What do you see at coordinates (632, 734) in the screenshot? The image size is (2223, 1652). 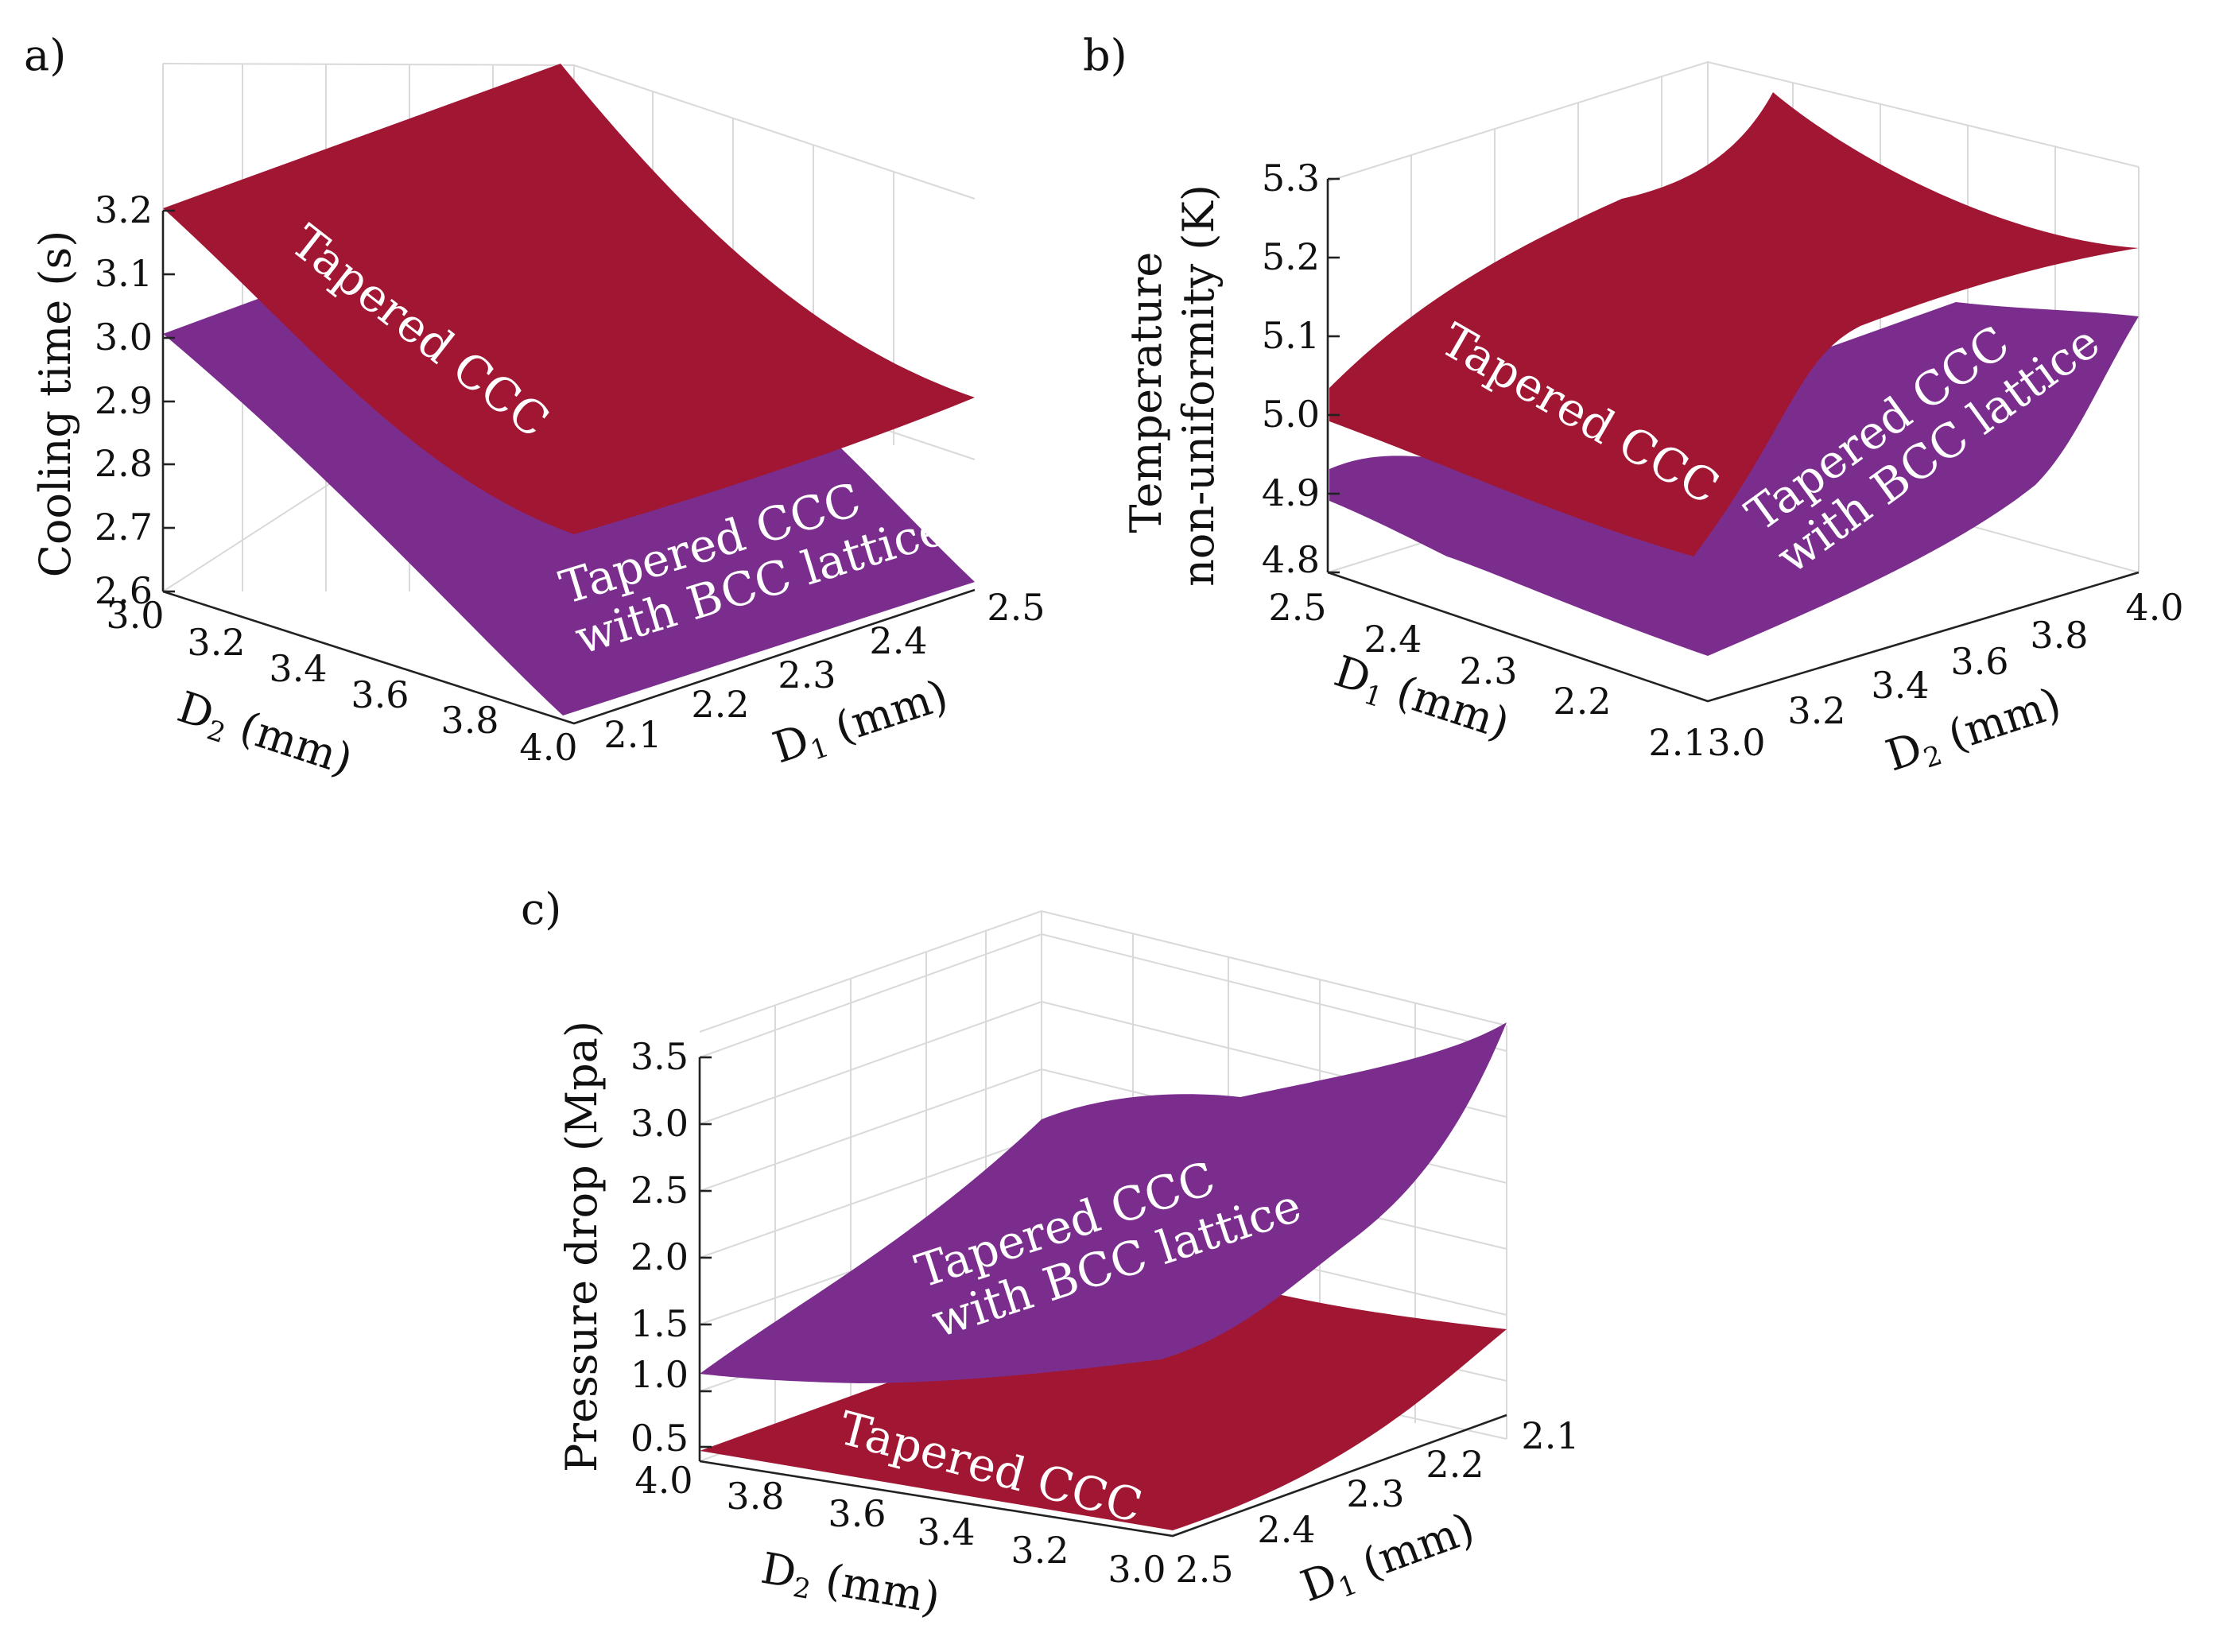 I see `panel-a-ytick-label: 2.1` at bounding box center [632, 734].